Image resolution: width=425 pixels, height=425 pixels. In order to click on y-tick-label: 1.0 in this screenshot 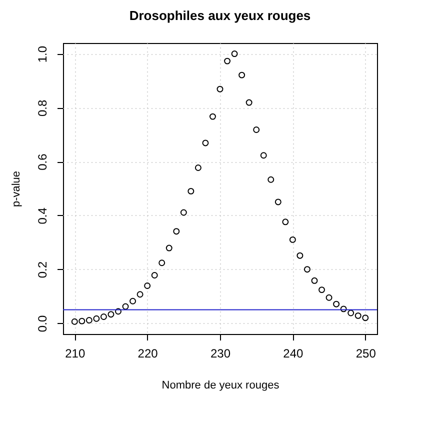, I will do `click(43, 54)`.